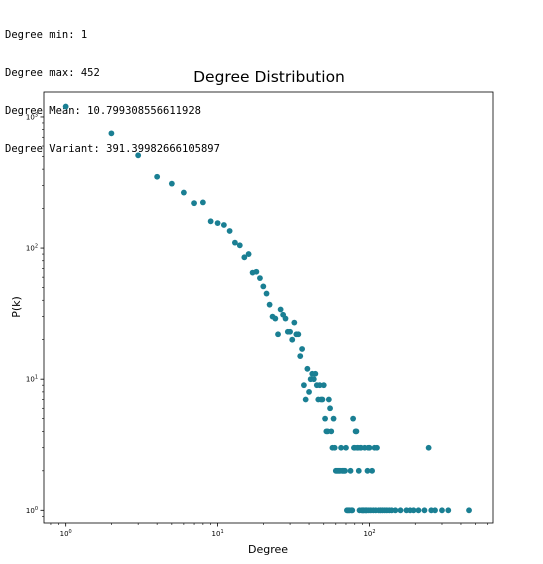 This screenshot has width=543, height=564. Describe the element at coordinates (32, 248) in the screenshot. I see `y-tick-label: 102` at that location.